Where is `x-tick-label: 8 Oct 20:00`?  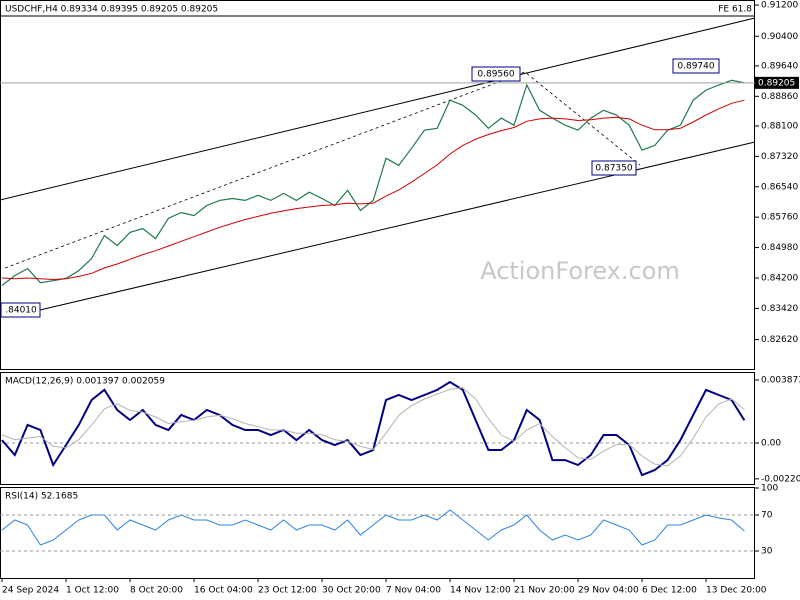
x-tick-label: 8 Oct 20:00 is located at coordinates (156, 591).